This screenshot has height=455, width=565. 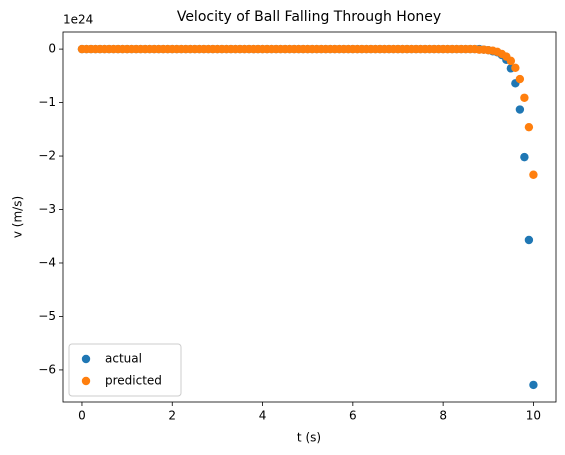 I want to click on x-tick-label: 10, so click(x=533, y=416).